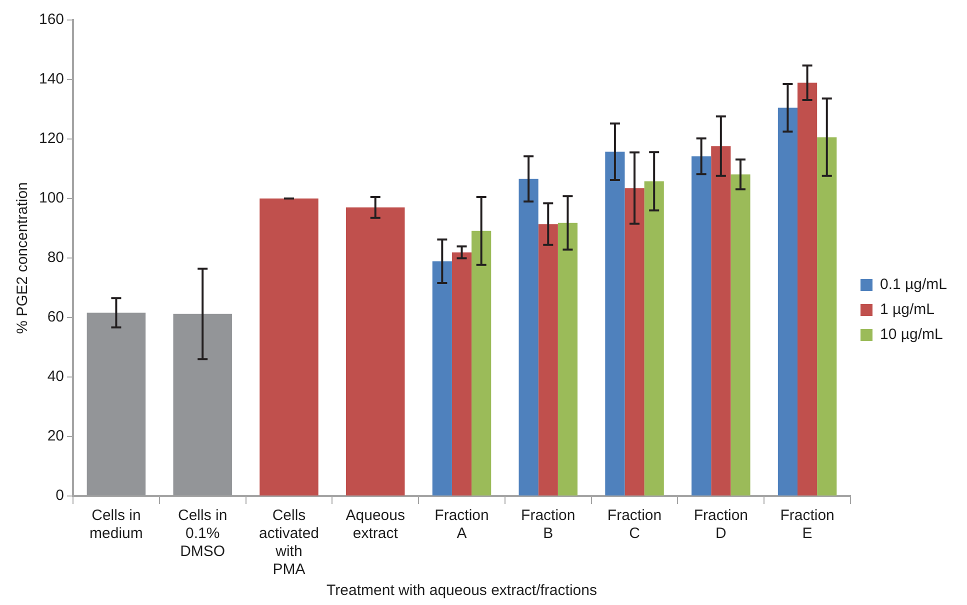 This screenshot has width=967, height=605. I want to click on legend-label: 0.1 µg/mL, so click(914, 285).